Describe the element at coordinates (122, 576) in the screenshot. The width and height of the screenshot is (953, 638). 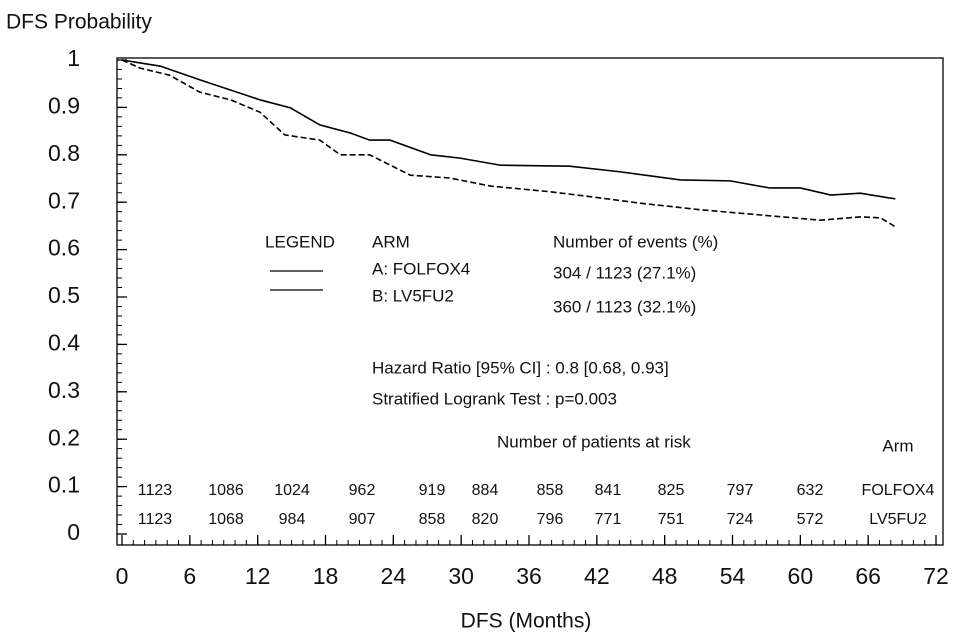
I see `x-tick-label: 0` at that location.